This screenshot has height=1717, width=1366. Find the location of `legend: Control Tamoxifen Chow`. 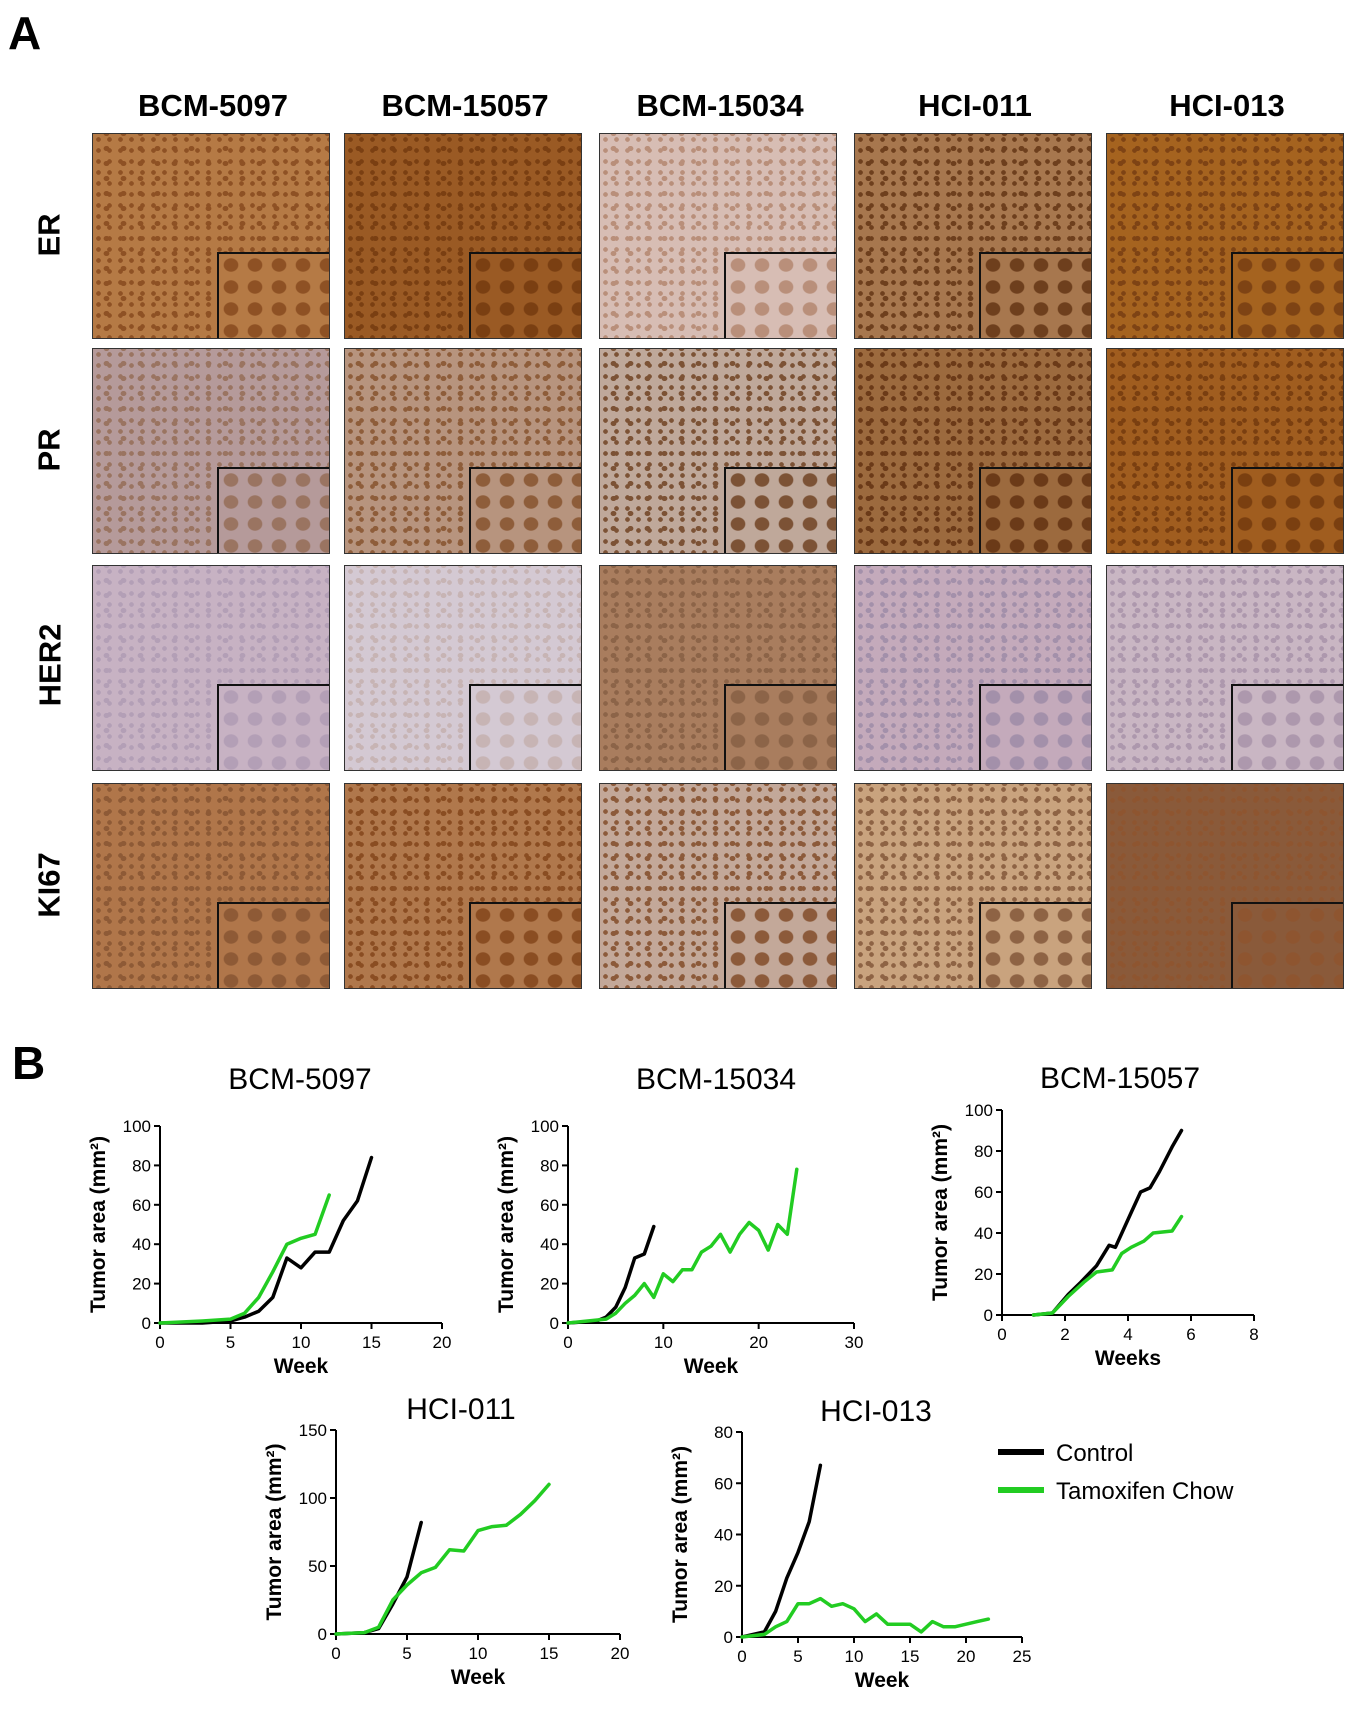

legend: Control Tamoxifen Chow is located at coordinates (1116, 1472).